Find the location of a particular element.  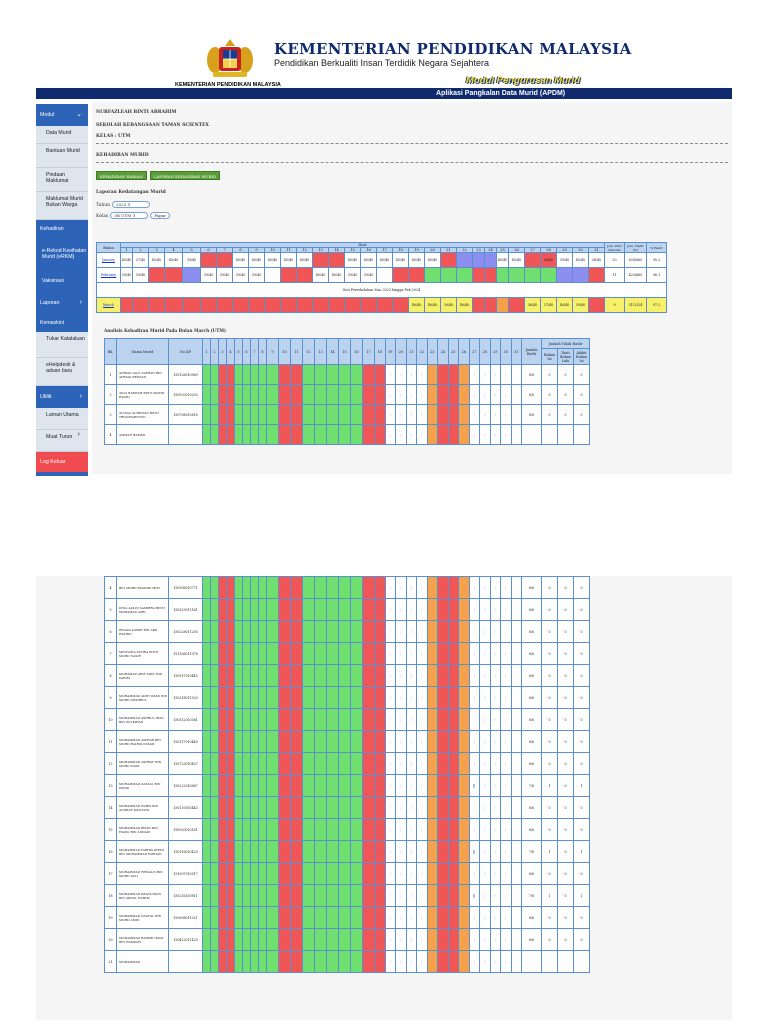

logout-button: Log Keluar is located at coordinates (62, 462).